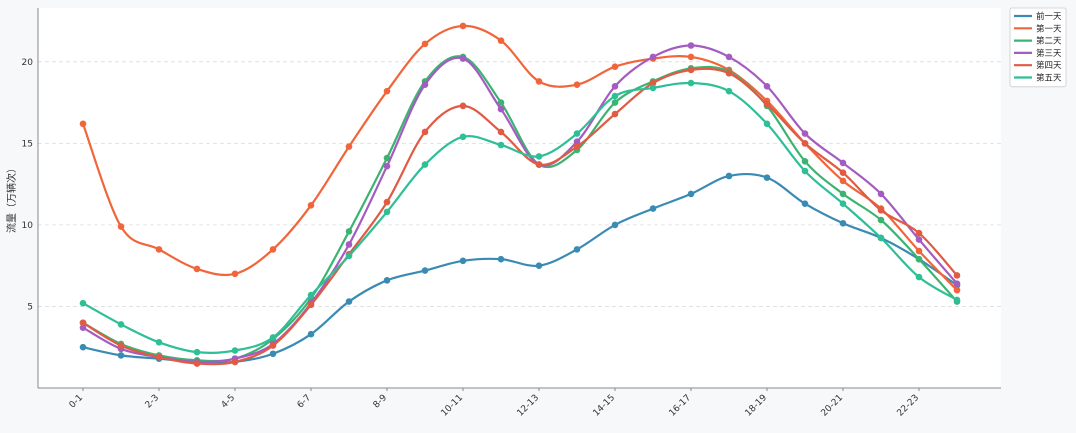 The image size is (1076, 433). What do you see at coordinates (11, 198) in the screenshot?
I see `y-axis-label: 流量（万辆次）` at bounding box center [11, 198].